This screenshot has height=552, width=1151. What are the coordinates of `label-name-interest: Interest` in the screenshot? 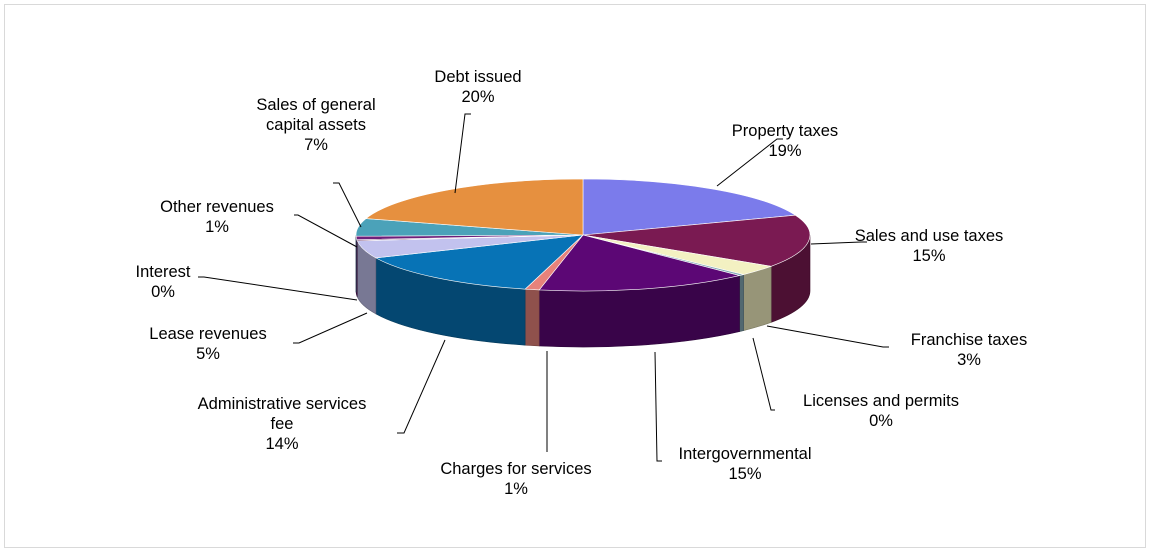 It's located at (162, 272).